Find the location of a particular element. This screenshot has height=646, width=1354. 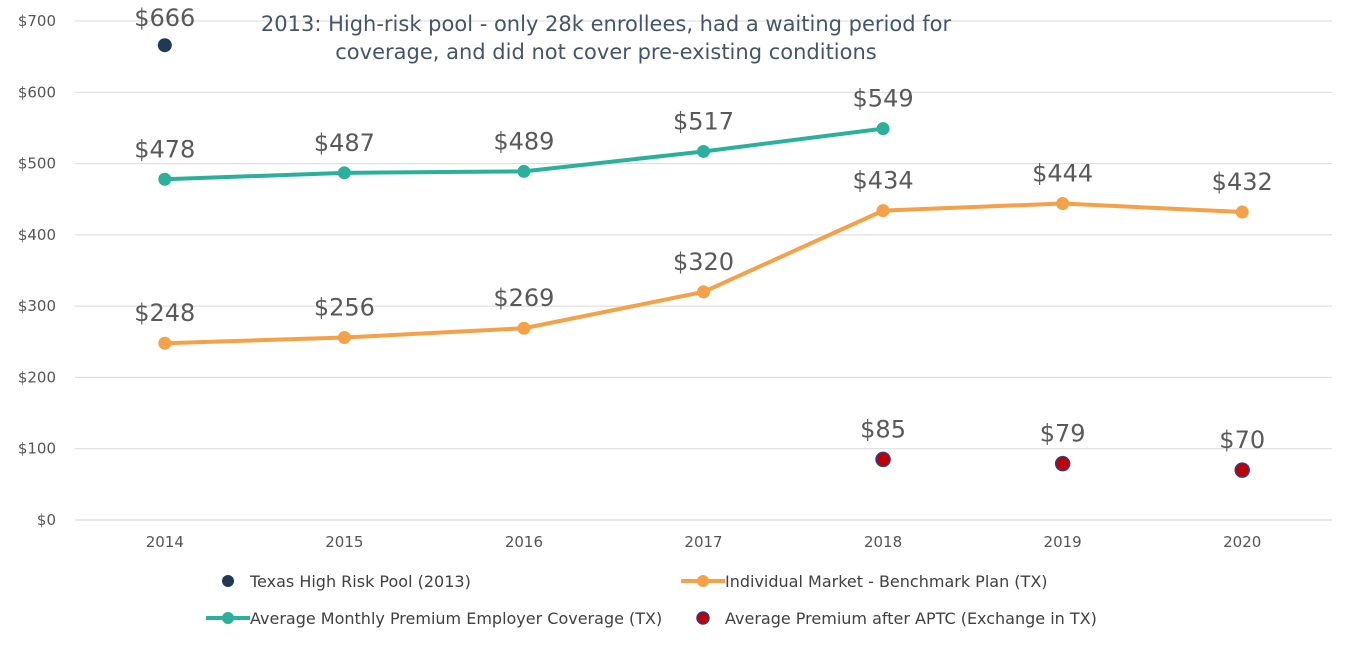

y-tick-label: $0 is located at coordinates (46, 520).